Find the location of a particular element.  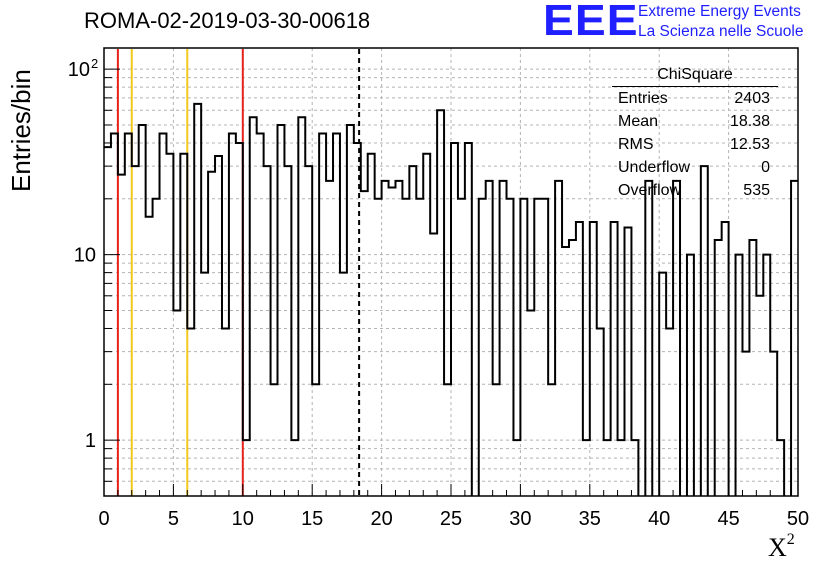

stats-row-rms: RMS 12.53 is located at coordinates (695, 144).